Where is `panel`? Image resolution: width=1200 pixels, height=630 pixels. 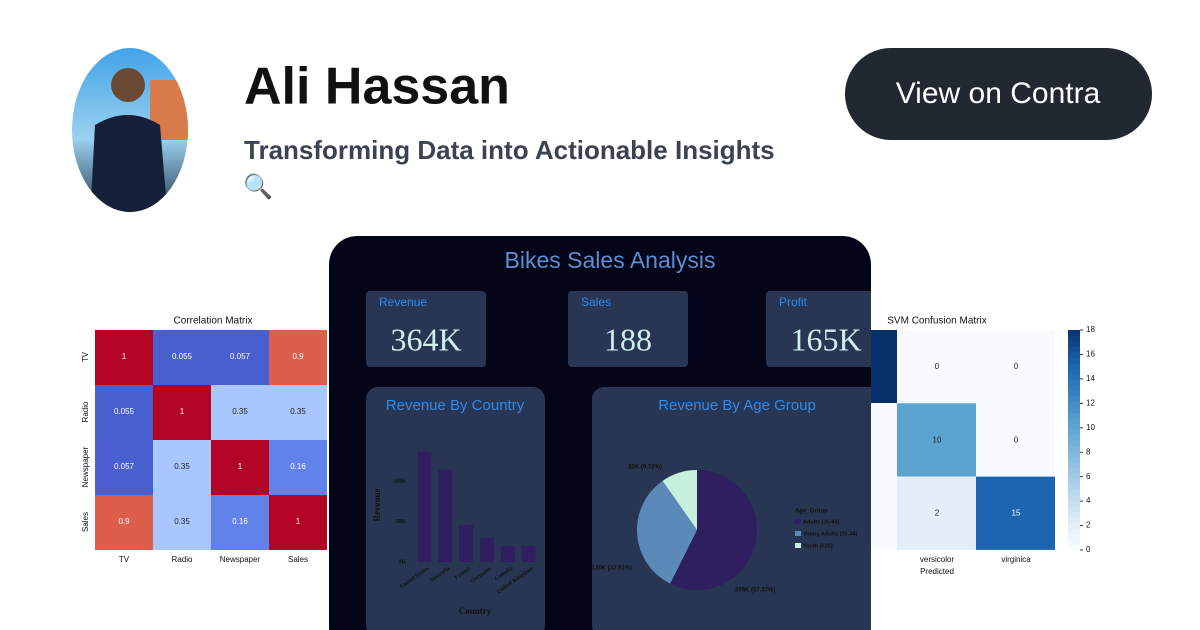
panel is located at coordinates (455, 508).